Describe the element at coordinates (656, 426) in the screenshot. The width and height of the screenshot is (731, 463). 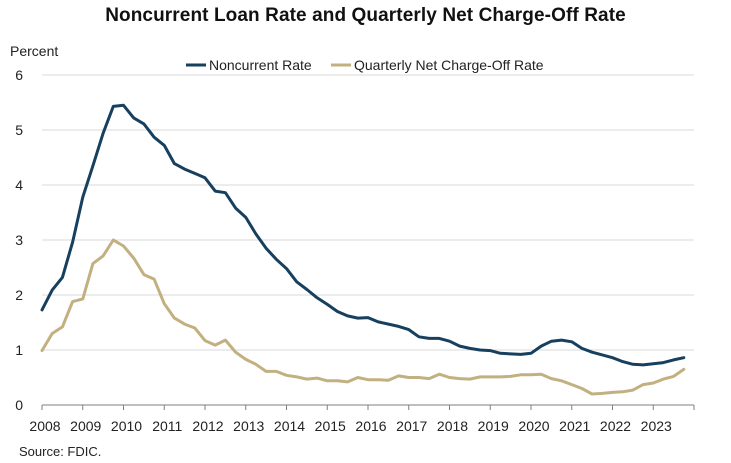
I see `x-tick-label: 2023` at that location.